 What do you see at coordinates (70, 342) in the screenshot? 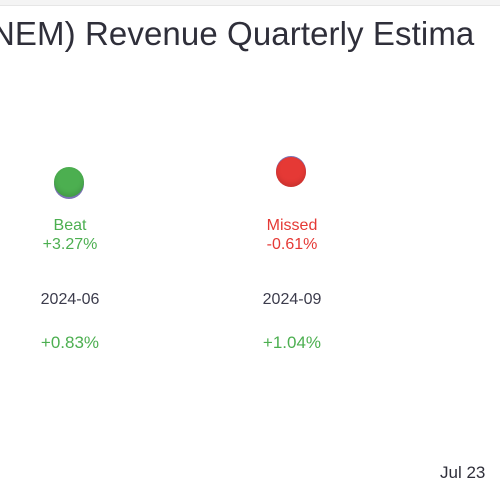
I see `quarter-change: +0.83%` at bounding box center [70, 342].